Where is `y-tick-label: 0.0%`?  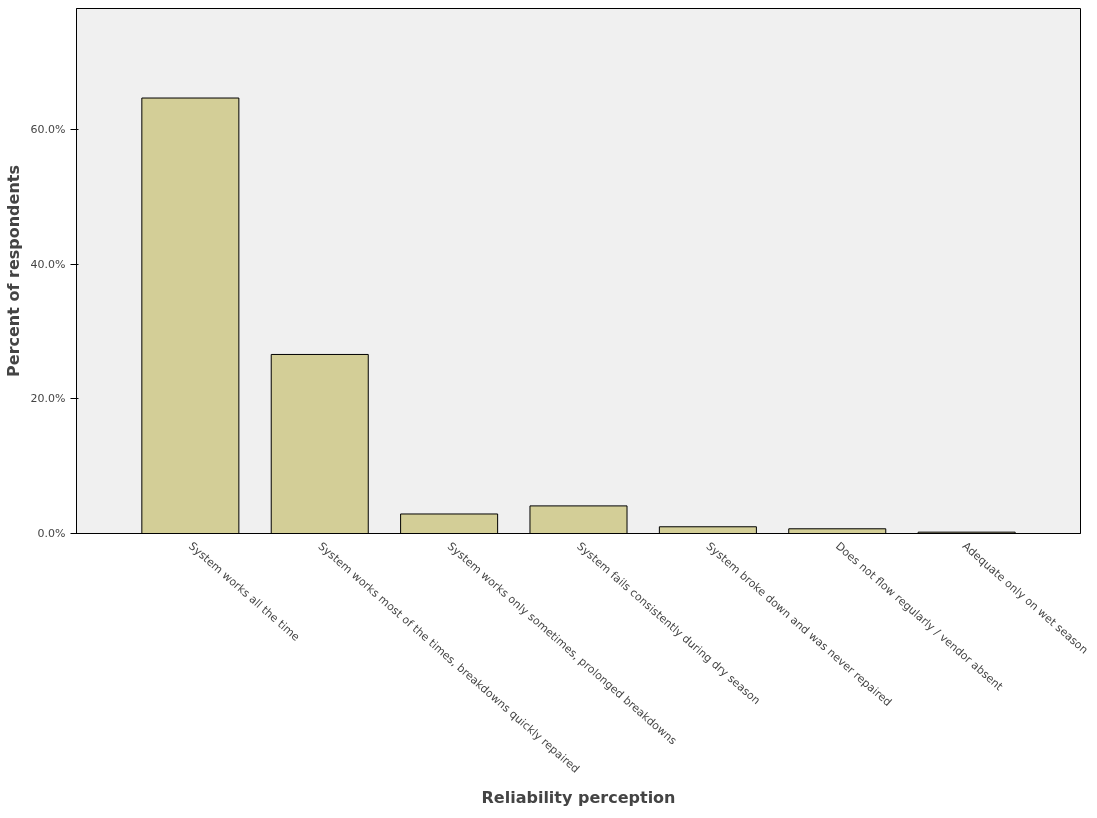 y-tick-label: 0.0% is located at coordinates (51, 533).